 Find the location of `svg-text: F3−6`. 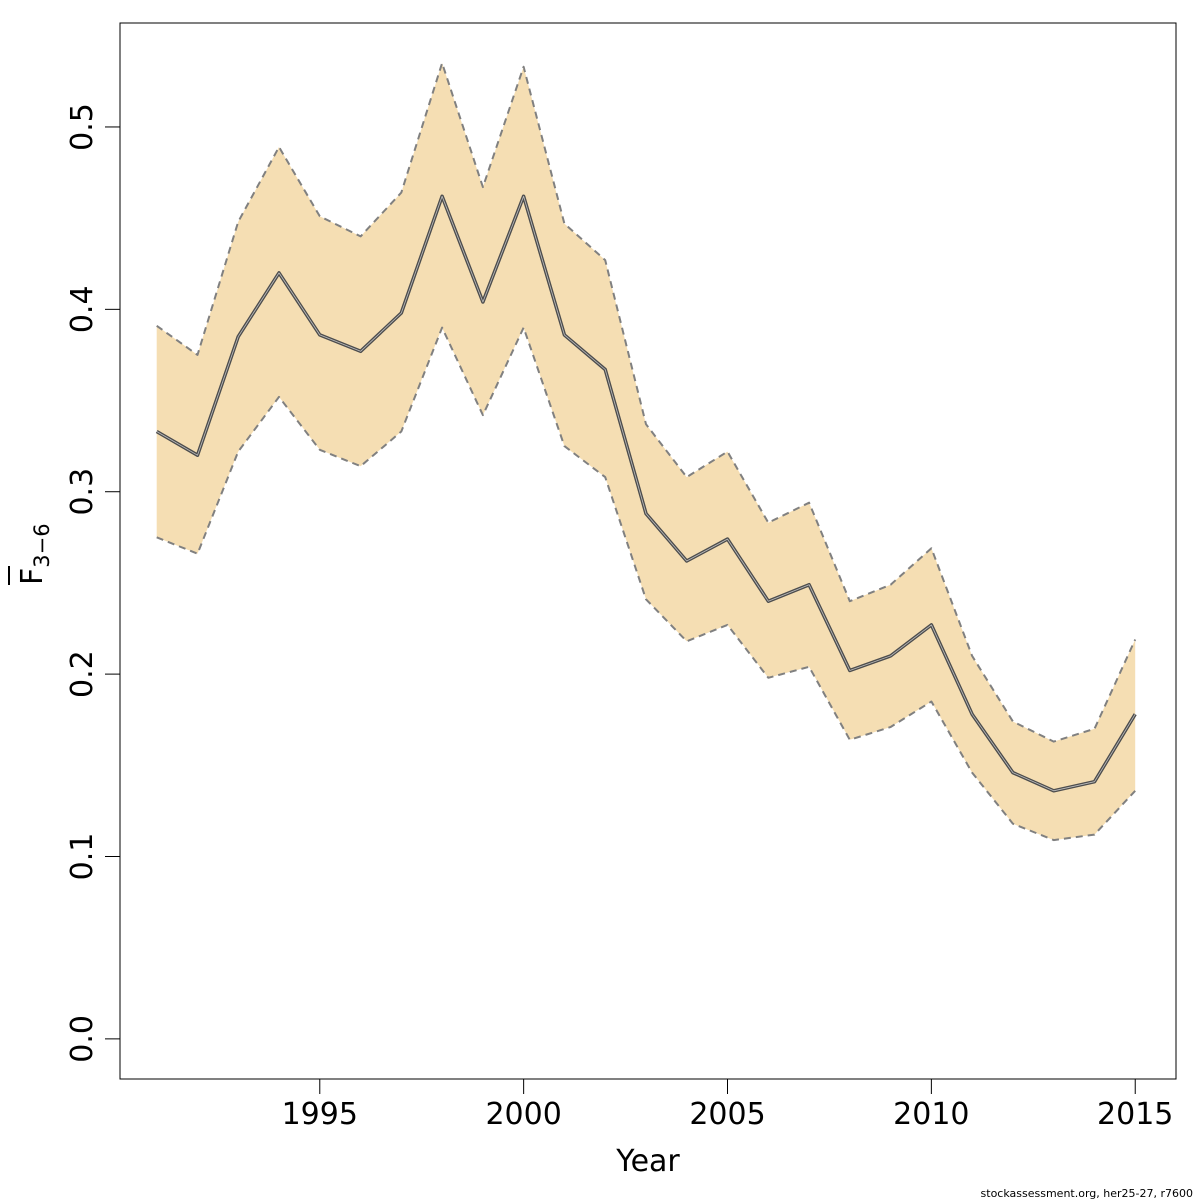

svg-text: F3−6 is located at coordinates (34, 554).